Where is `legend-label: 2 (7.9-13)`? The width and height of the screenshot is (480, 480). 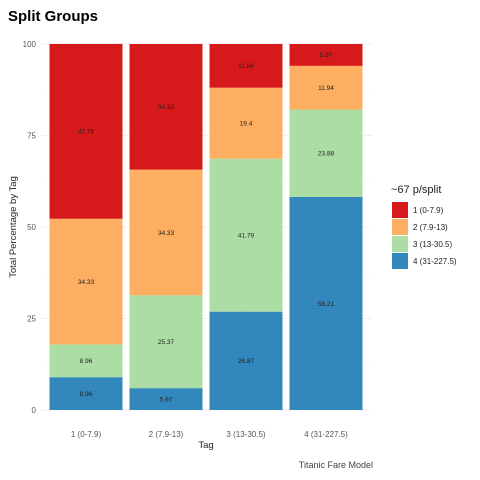 legend-label: 2 (7.9-13) is located at coordinates (430, 227).